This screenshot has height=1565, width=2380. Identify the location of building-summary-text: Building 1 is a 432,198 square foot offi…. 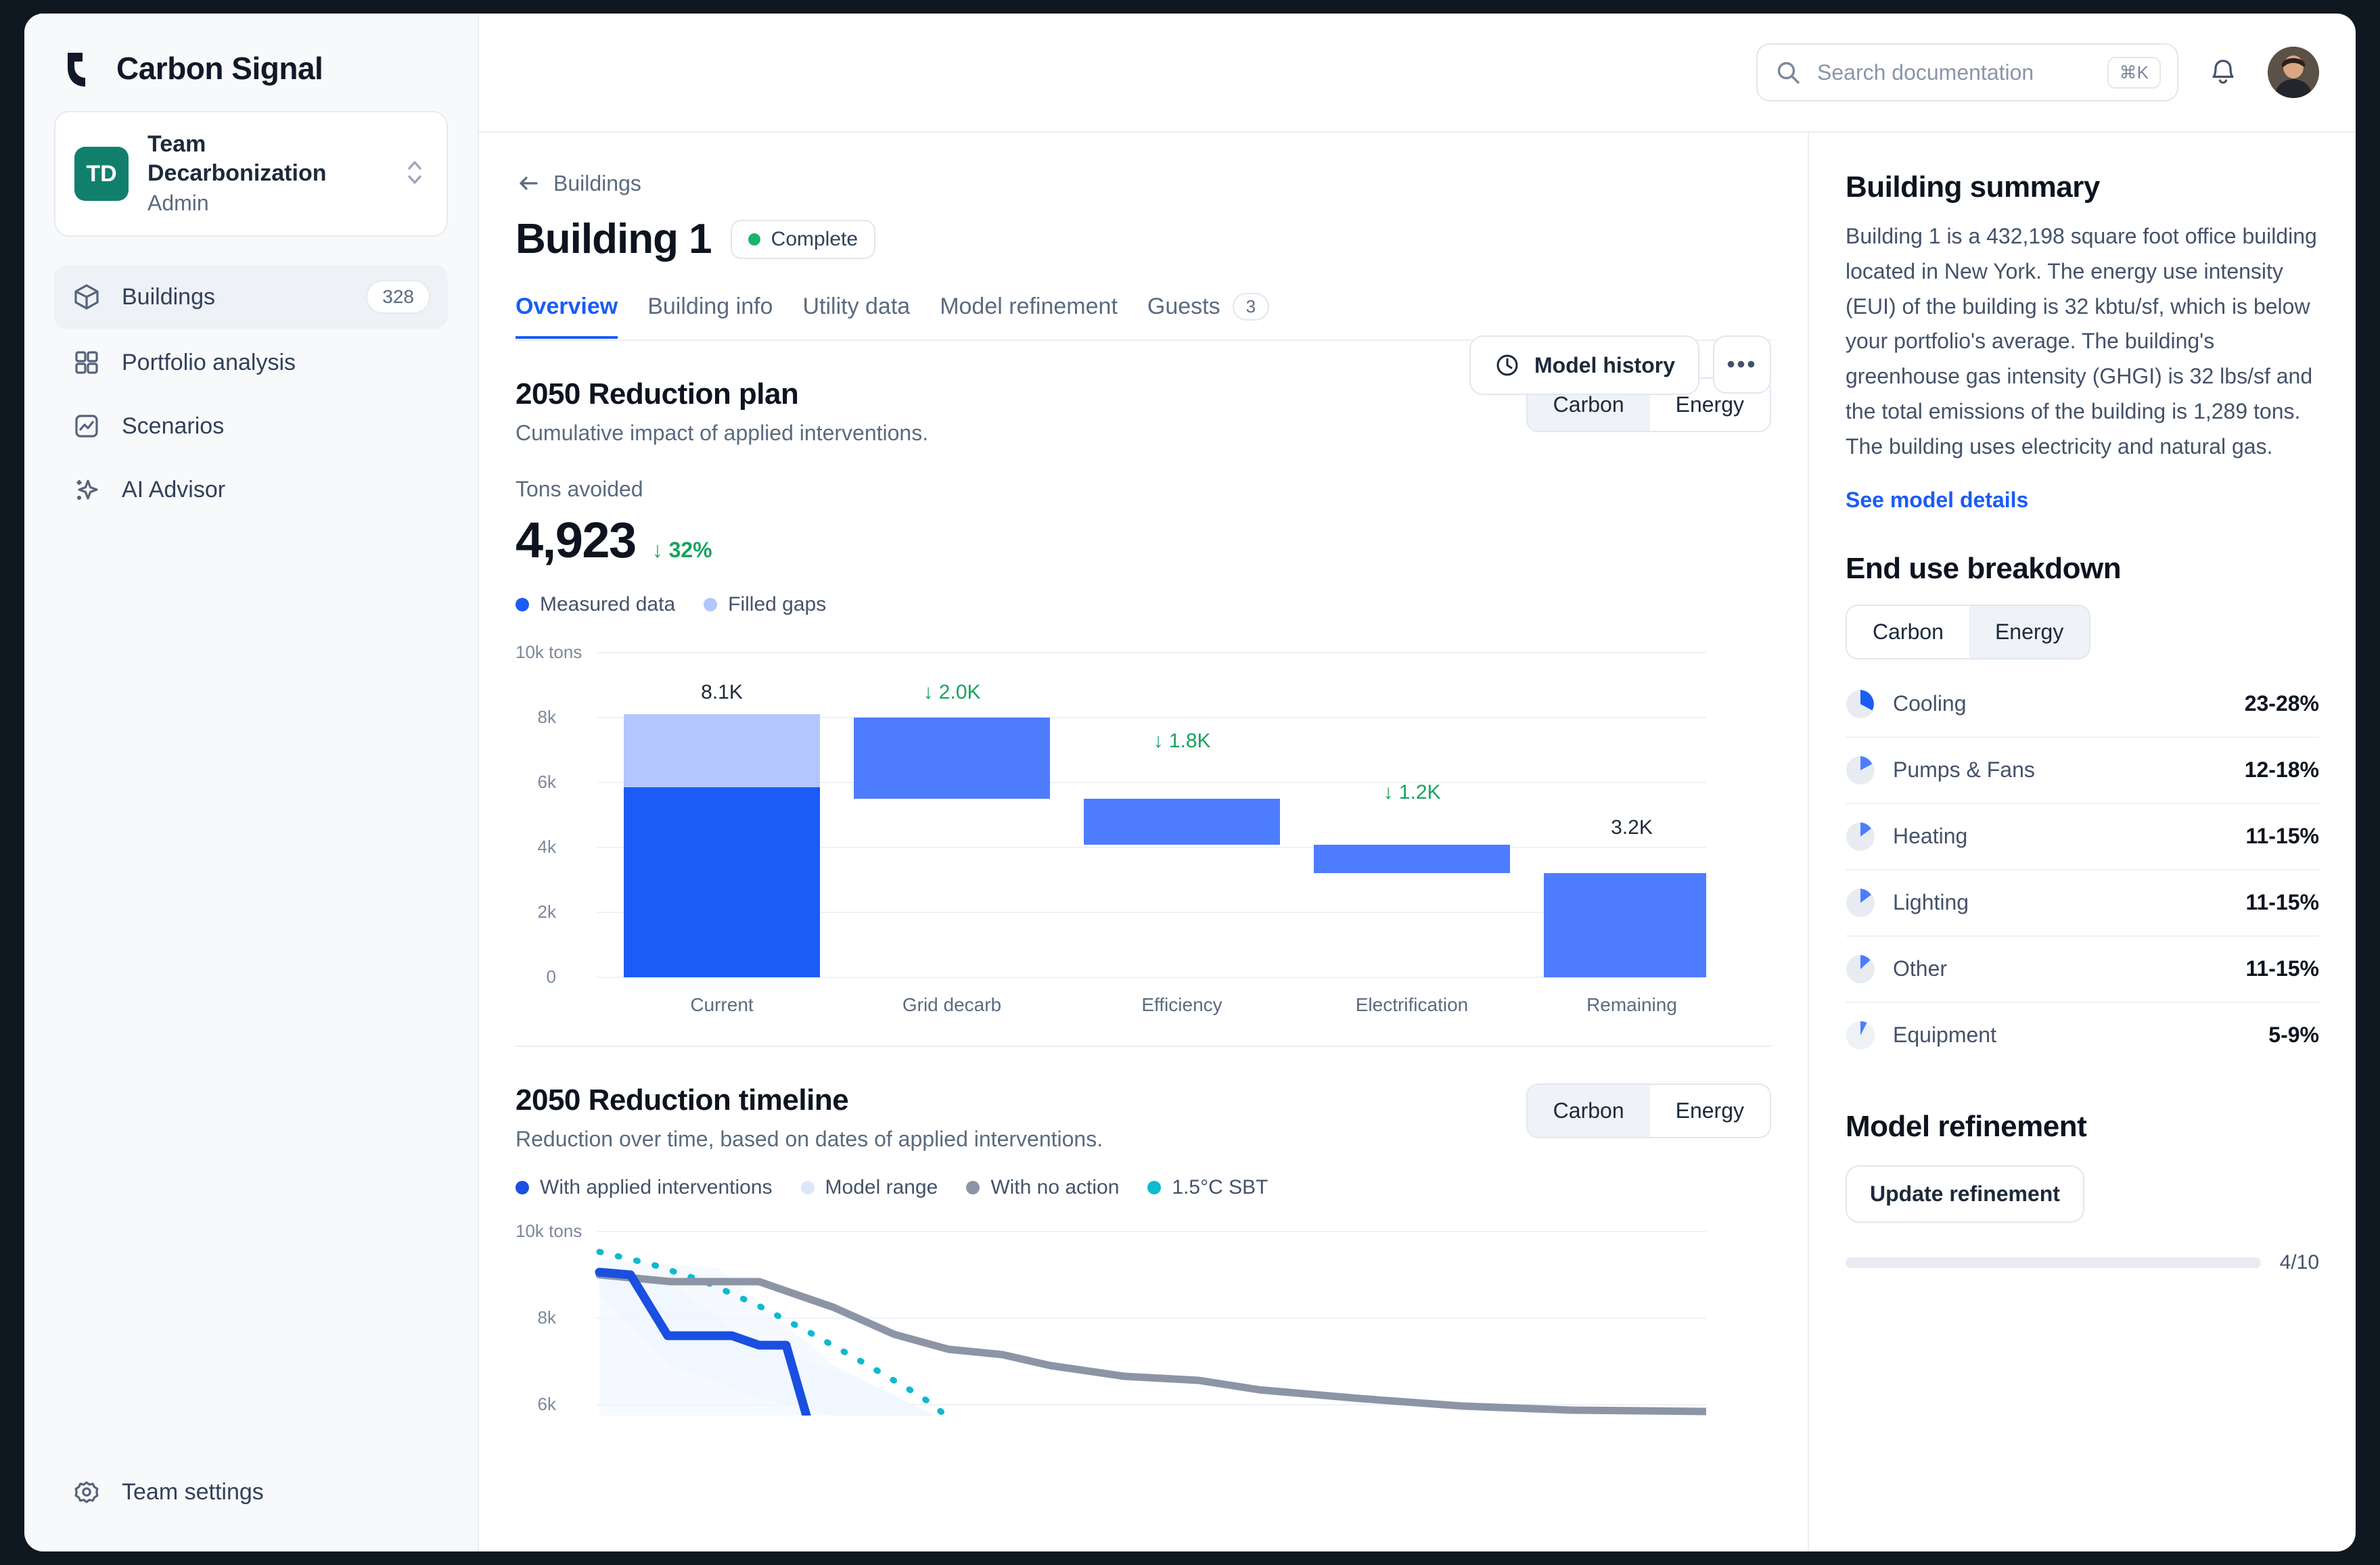
(2081, 341).